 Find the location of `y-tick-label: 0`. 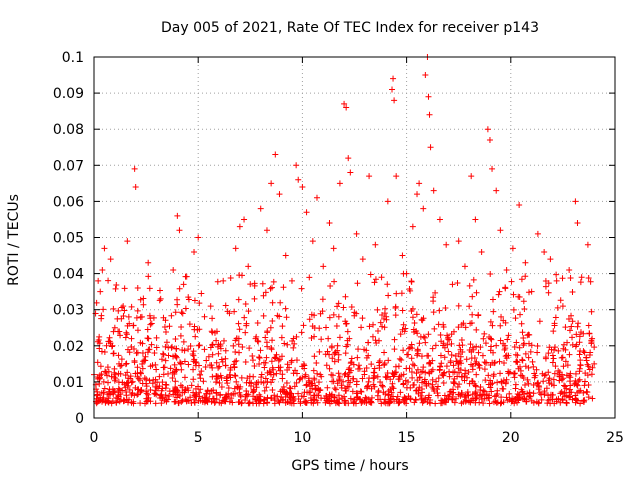

y-tick-label: 0 is located at coordinates (79, 419).